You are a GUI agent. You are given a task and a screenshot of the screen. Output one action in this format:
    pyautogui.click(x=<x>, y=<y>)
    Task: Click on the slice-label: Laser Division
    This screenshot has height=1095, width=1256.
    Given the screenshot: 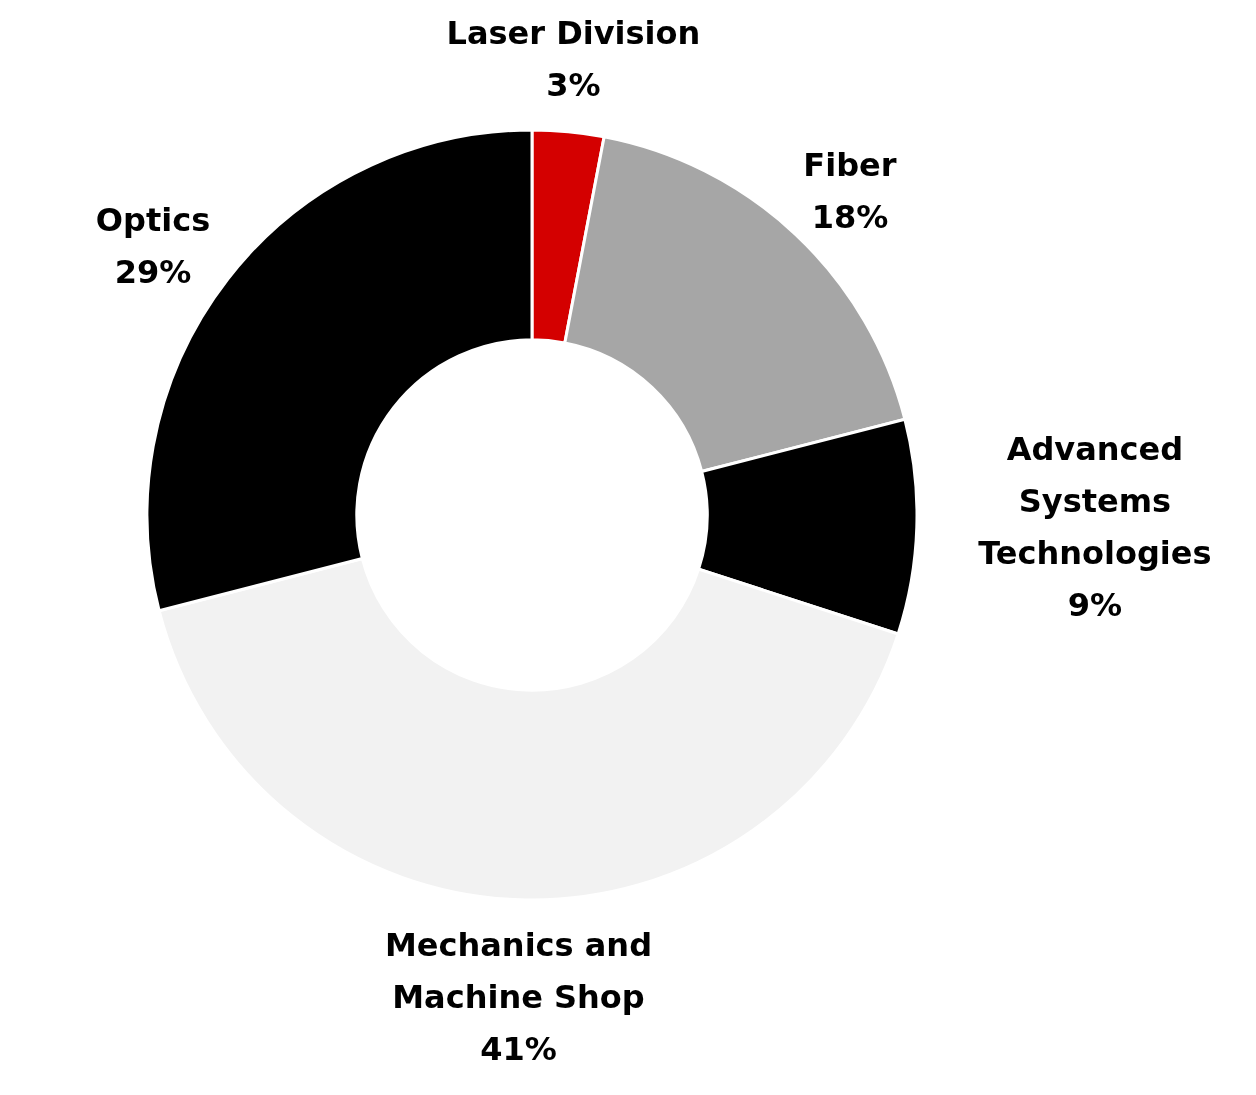 What is the action you would take?
    pyautogui.click(x=573, y=33)
    